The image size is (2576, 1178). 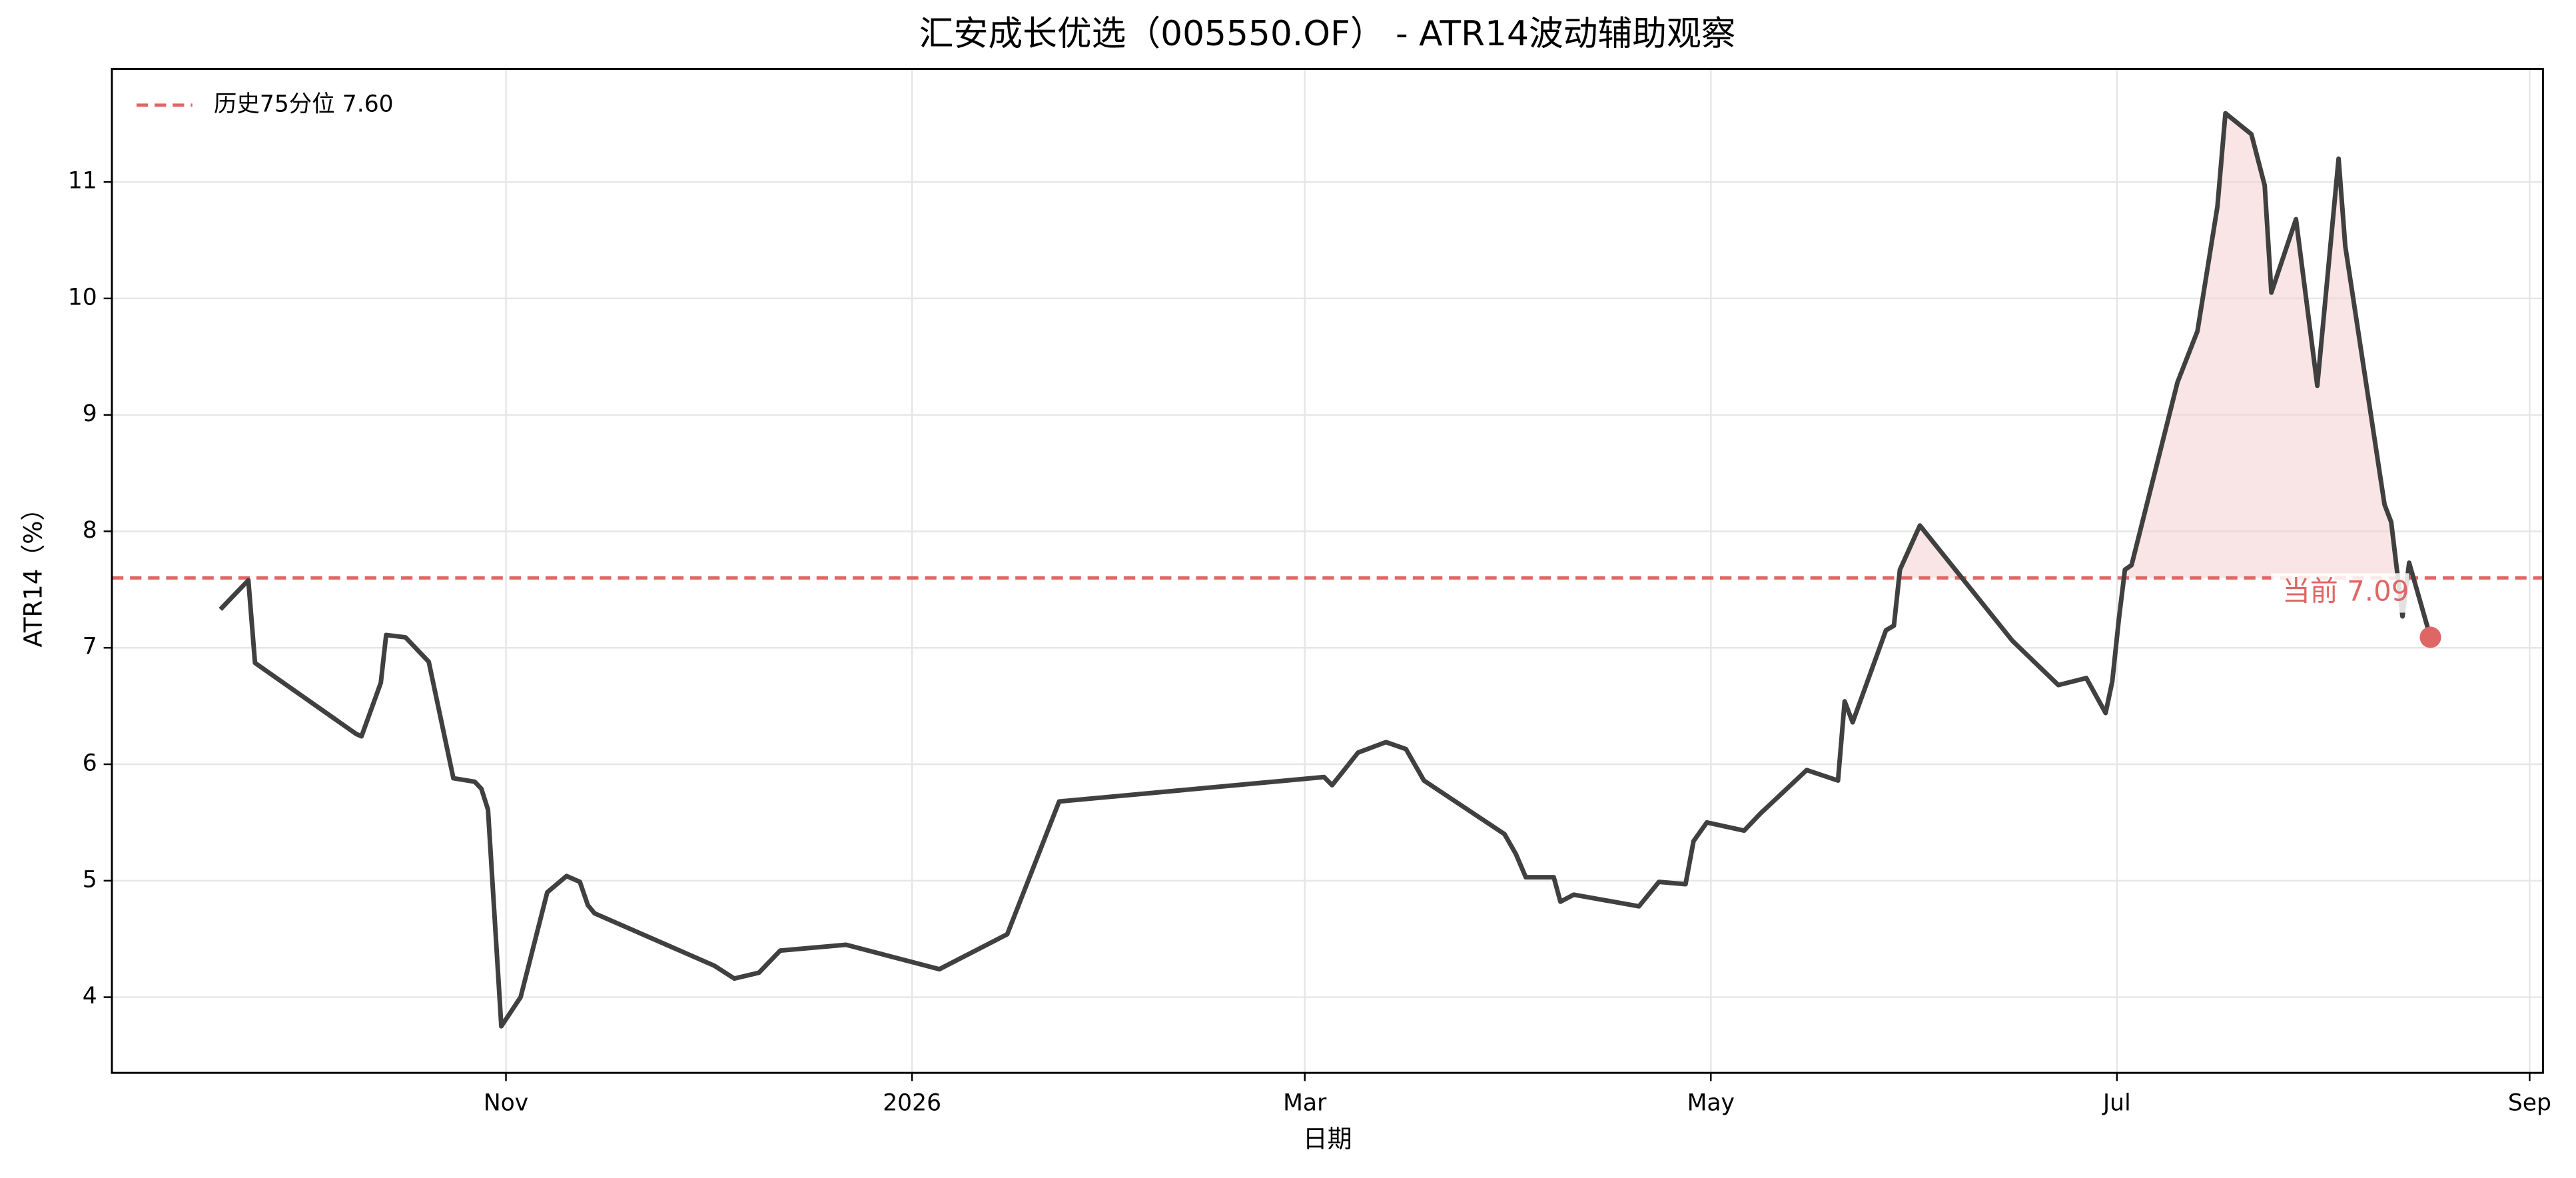 I want to click on y-tick-label: 8, so click(x=90, y=530).